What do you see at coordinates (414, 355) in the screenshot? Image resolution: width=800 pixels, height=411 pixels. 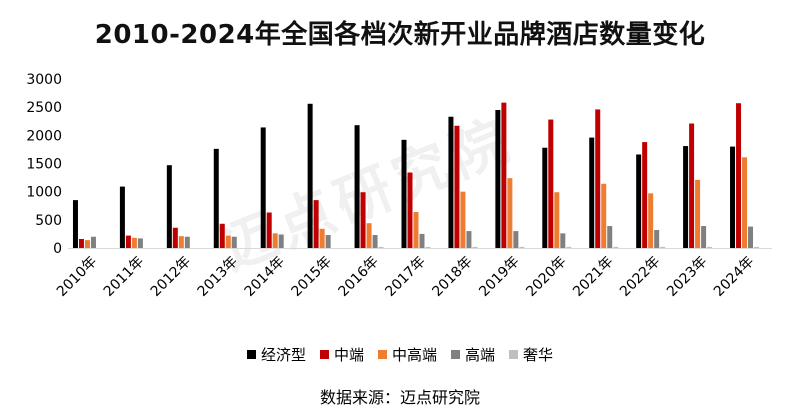 I see `legend-label: 中高端` at bounding box center [414, 355].